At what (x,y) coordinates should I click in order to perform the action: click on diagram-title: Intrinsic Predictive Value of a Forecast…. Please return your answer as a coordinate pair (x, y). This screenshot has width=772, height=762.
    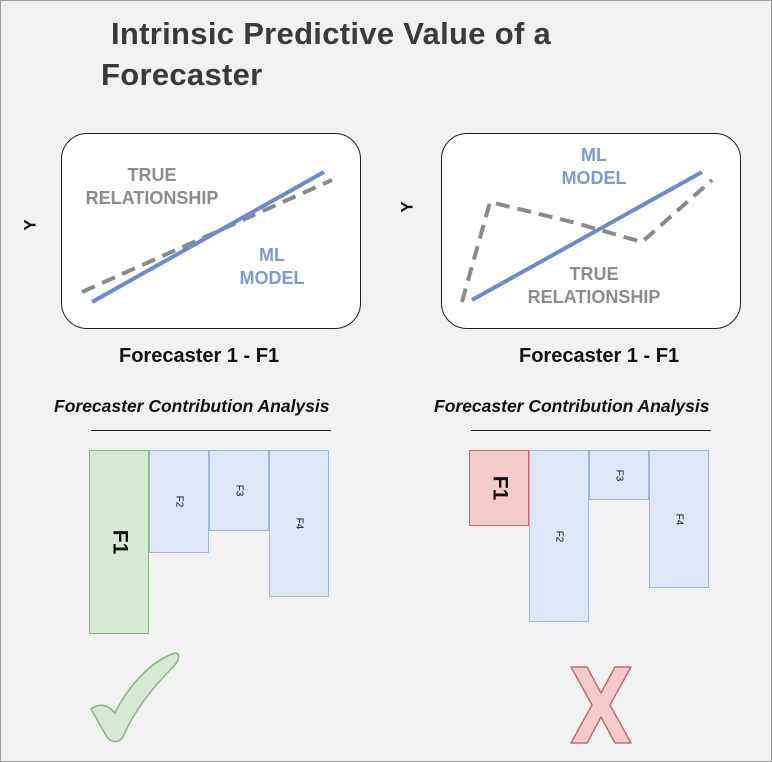
    Looking at the image, I should click on (381, 54).